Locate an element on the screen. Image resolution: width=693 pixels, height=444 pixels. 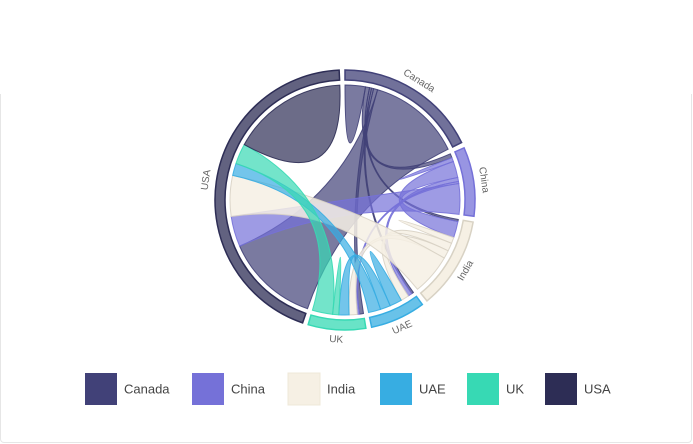
legend-label: UAE is located at coordinates (432, 388).